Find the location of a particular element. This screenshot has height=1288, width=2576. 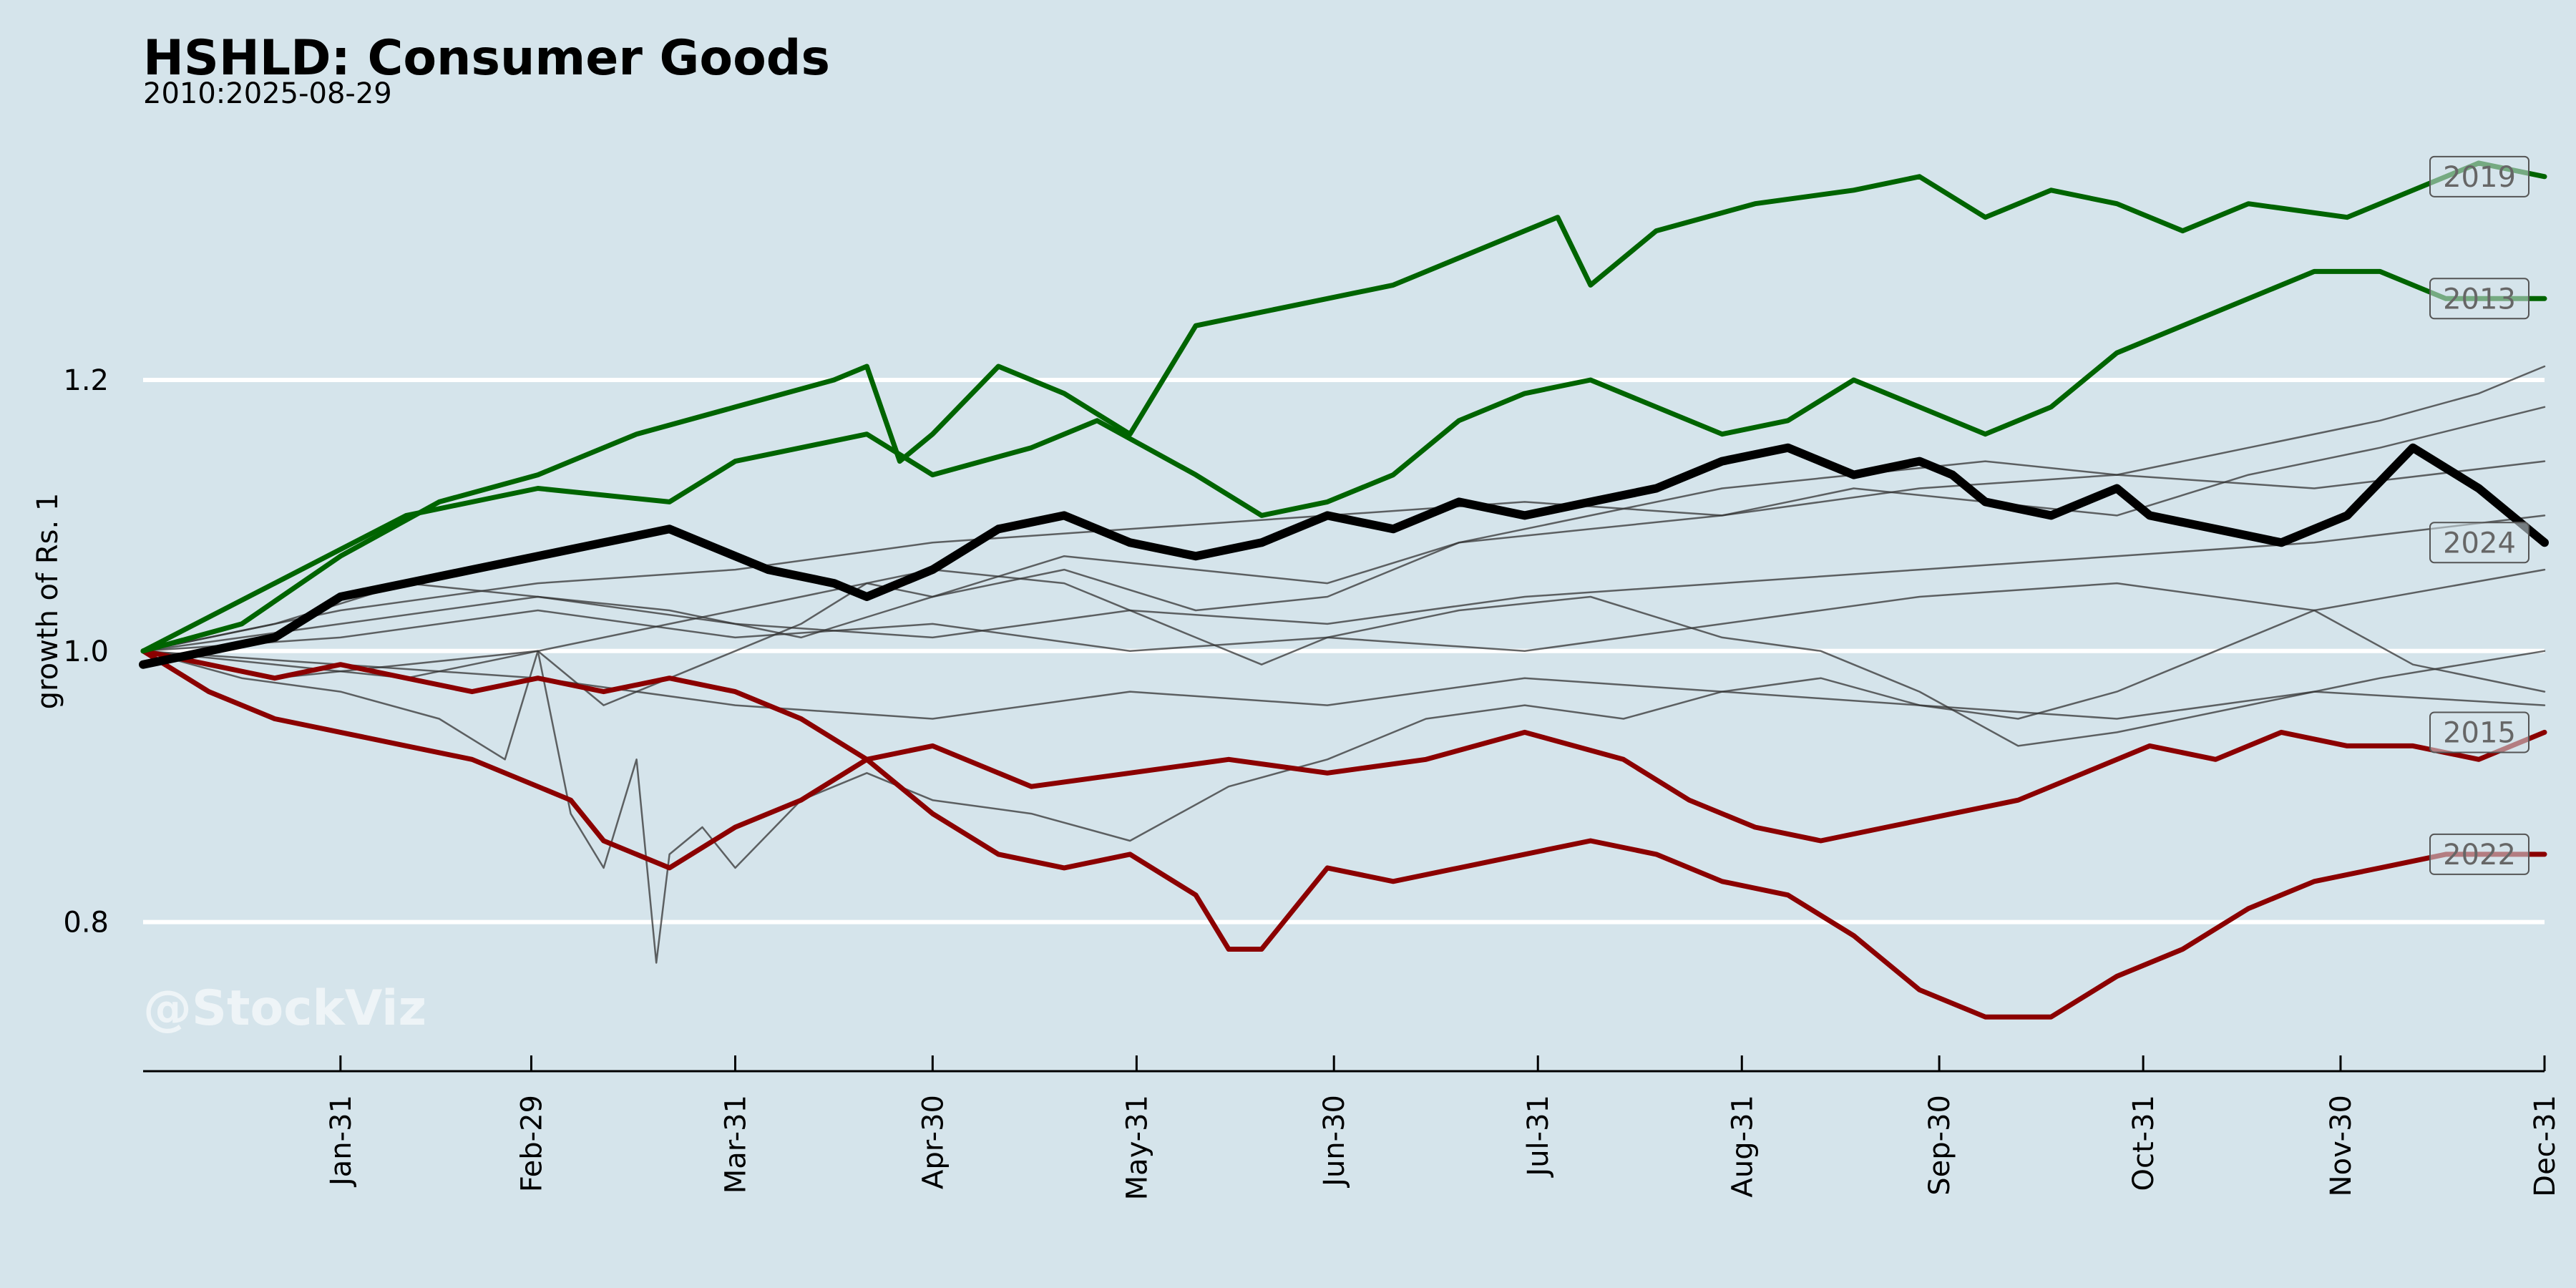

y-axis: 0.8 1.0 1.2 is located at coordinates (86, 652).